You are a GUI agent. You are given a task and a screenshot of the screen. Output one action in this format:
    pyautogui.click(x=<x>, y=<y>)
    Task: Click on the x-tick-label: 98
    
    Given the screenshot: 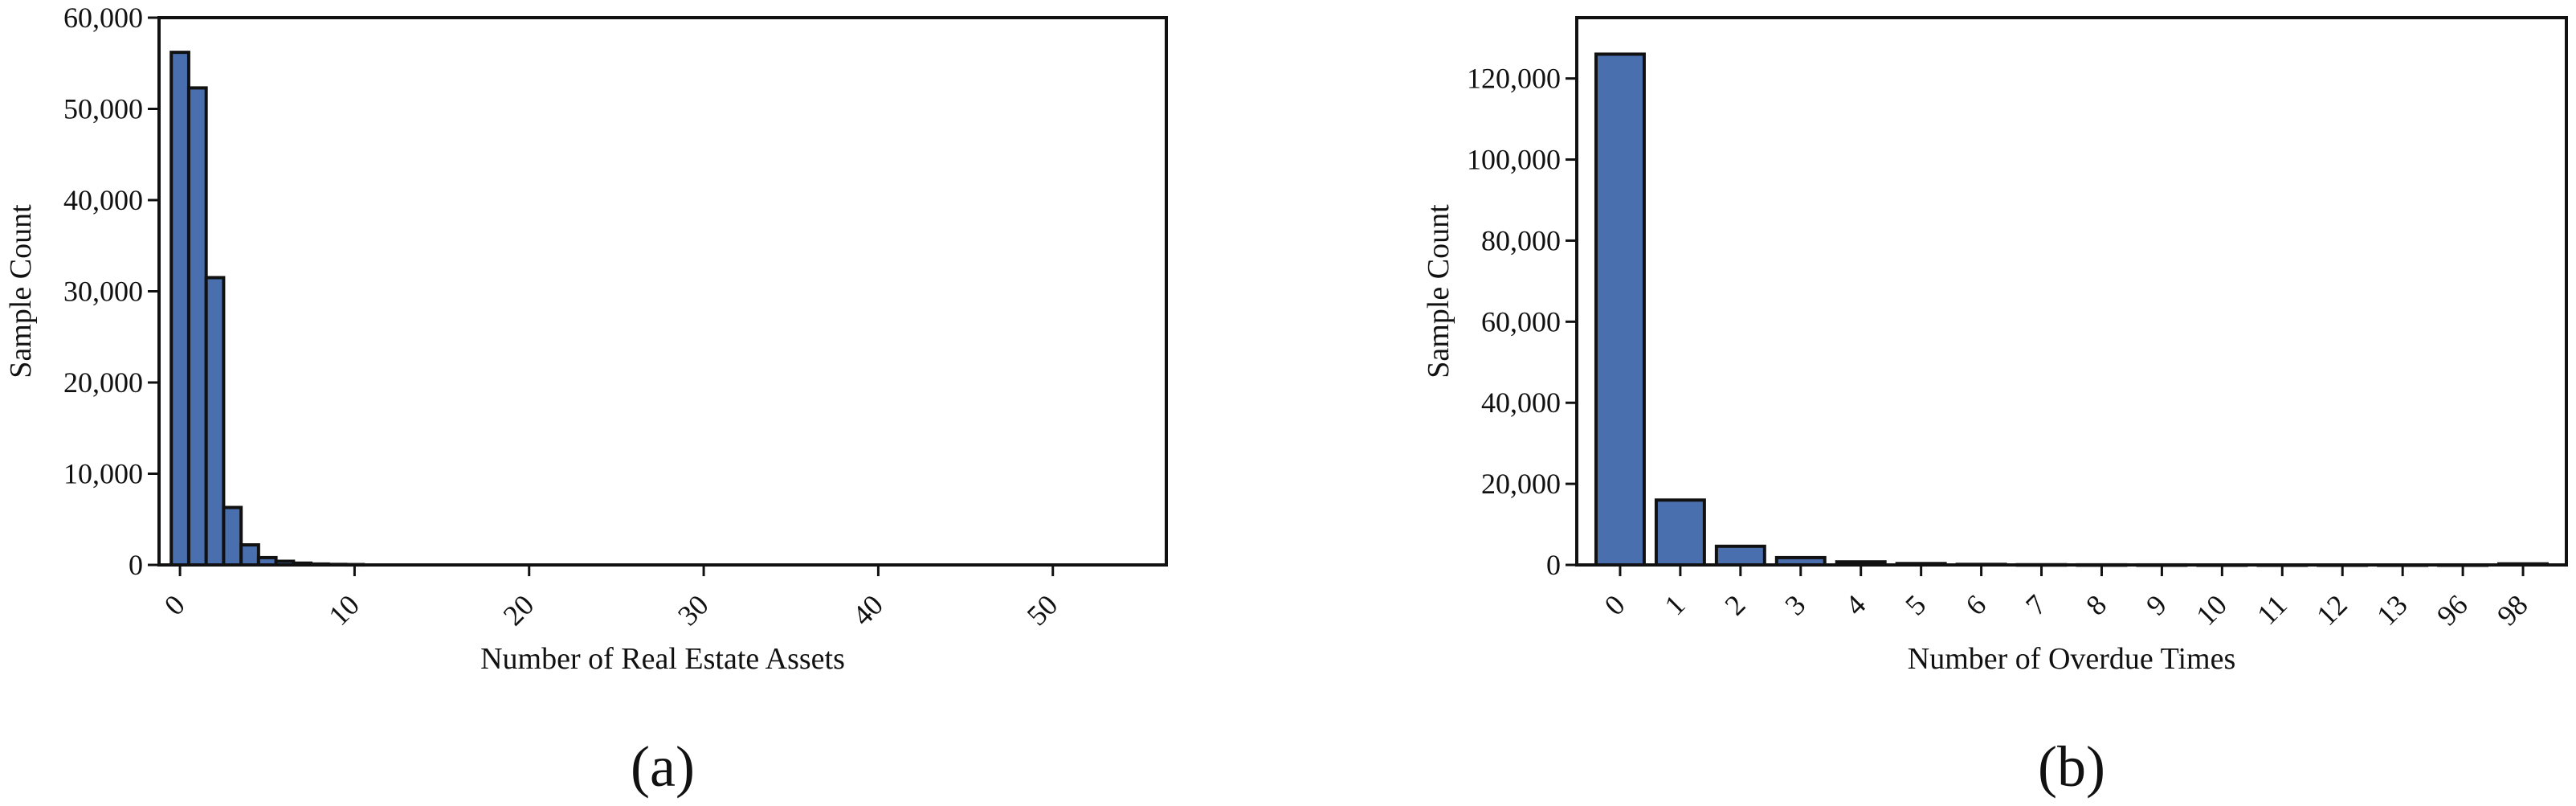 What is the action you would take?
    pyautogui.click(x=2512, y=610)
    